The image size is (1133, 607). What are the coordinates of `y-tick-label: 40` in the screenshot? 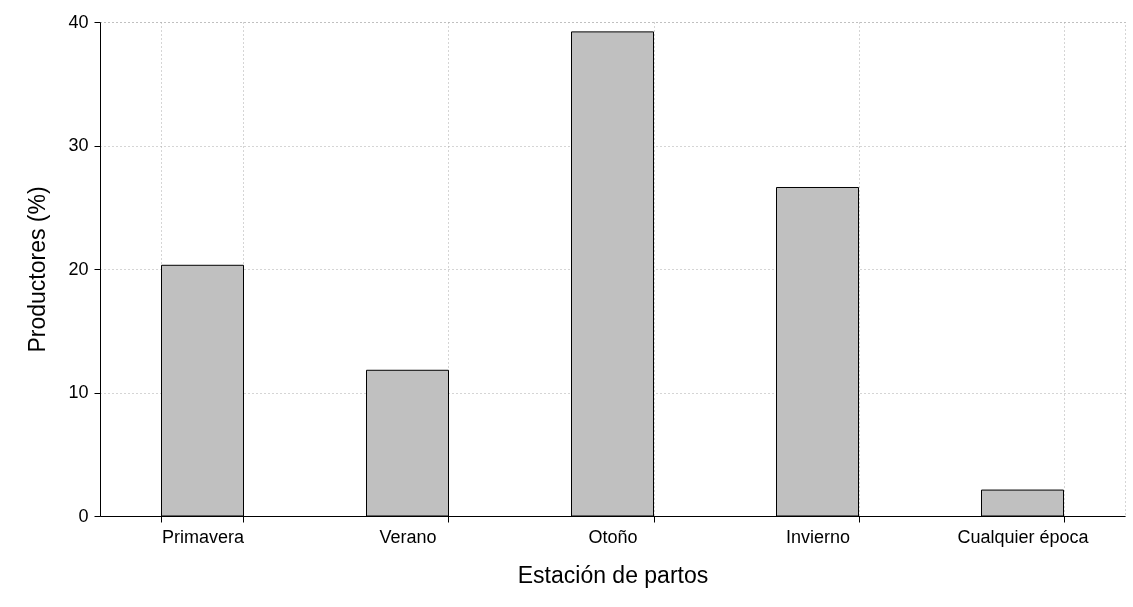 It's located at (78, 21).